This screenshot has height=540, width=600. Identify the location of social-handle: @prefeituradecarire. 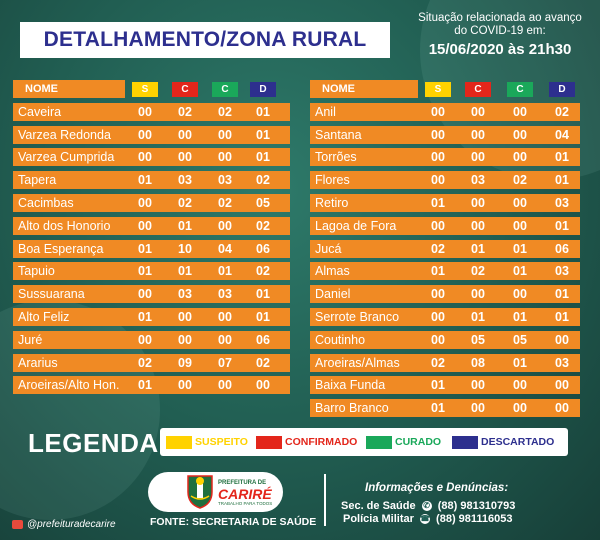
(64, 524).